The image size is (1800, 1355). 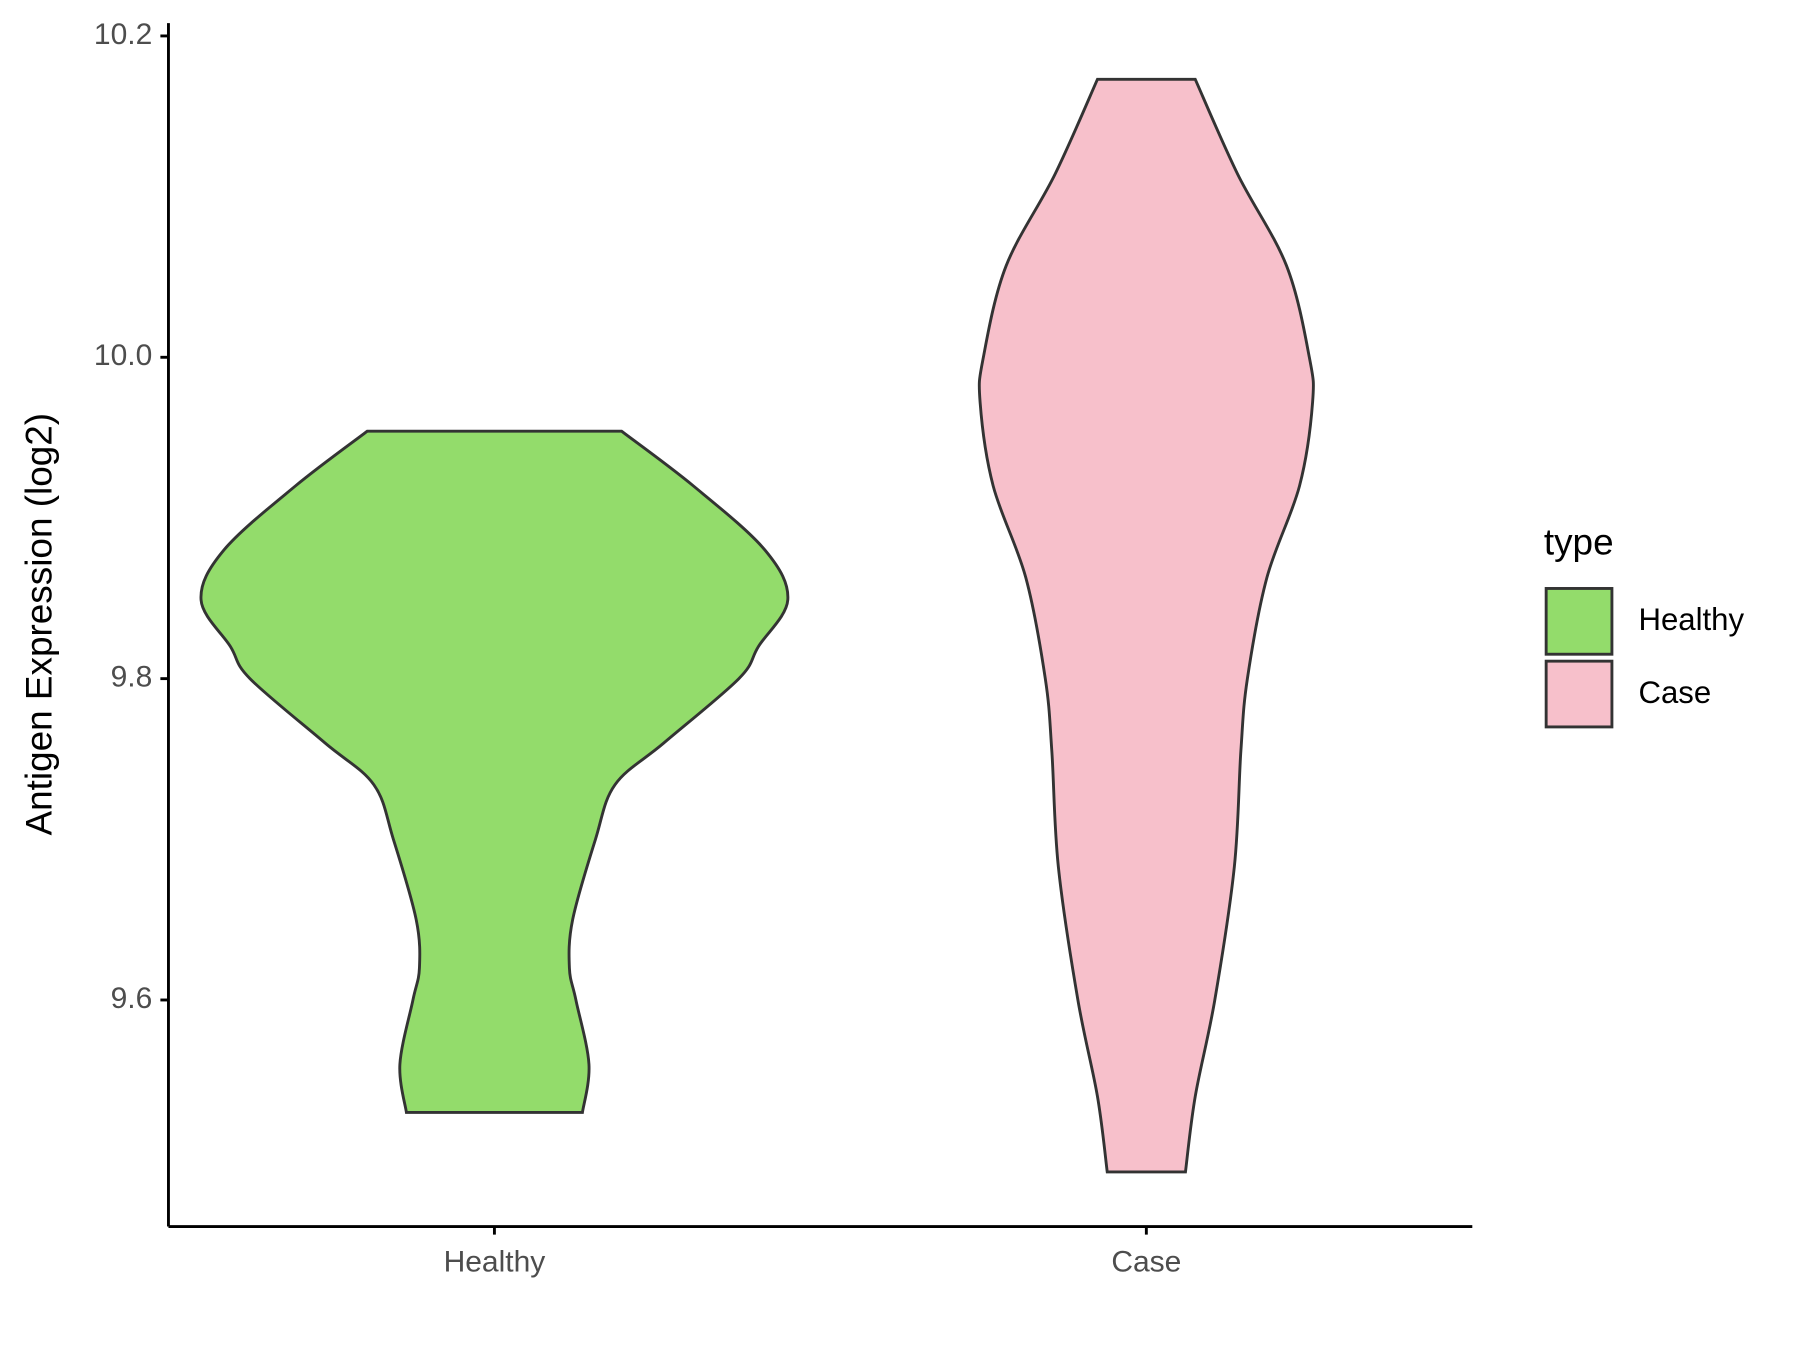 I want to click on legend-label: Case, so click(x=1674, y=692).